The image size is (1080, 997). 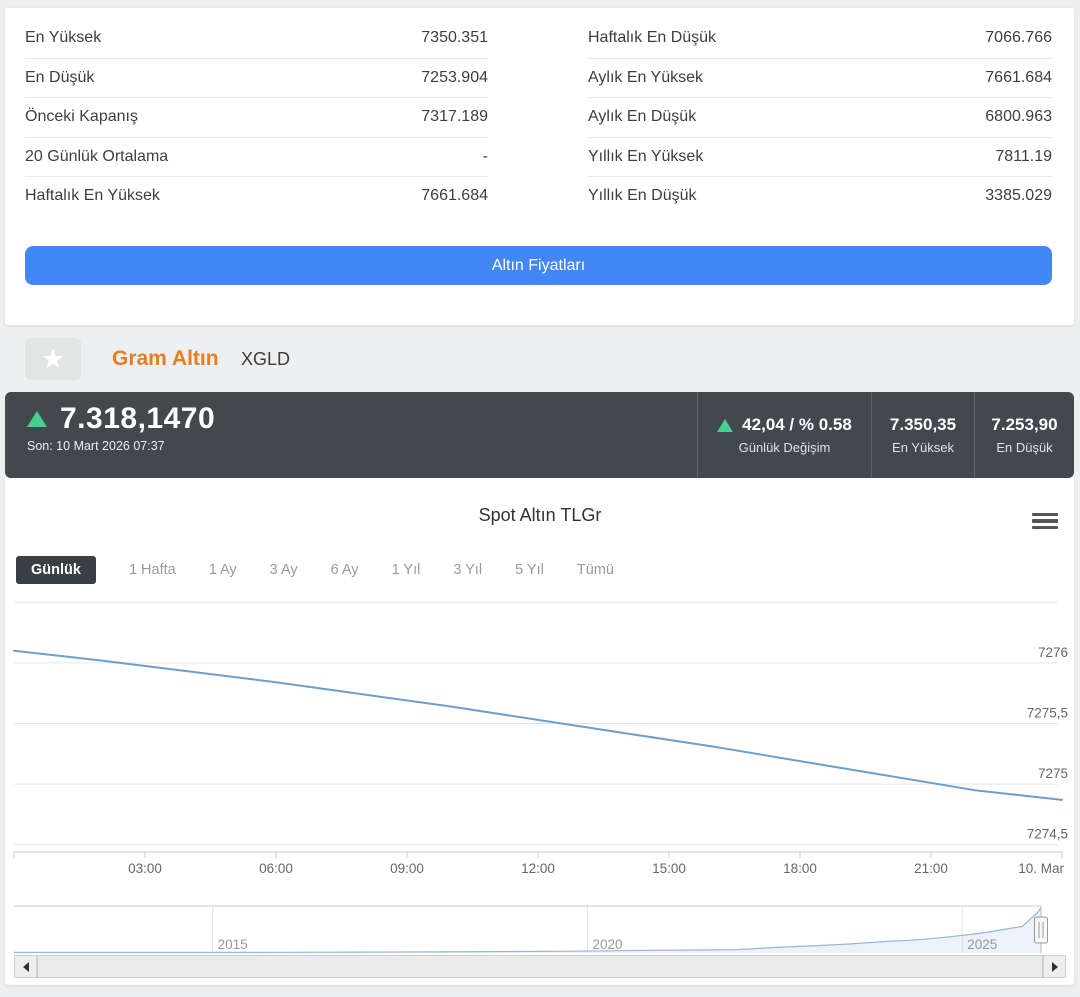 I want to click on scroll-right-button, so click(x=1054, y=966).